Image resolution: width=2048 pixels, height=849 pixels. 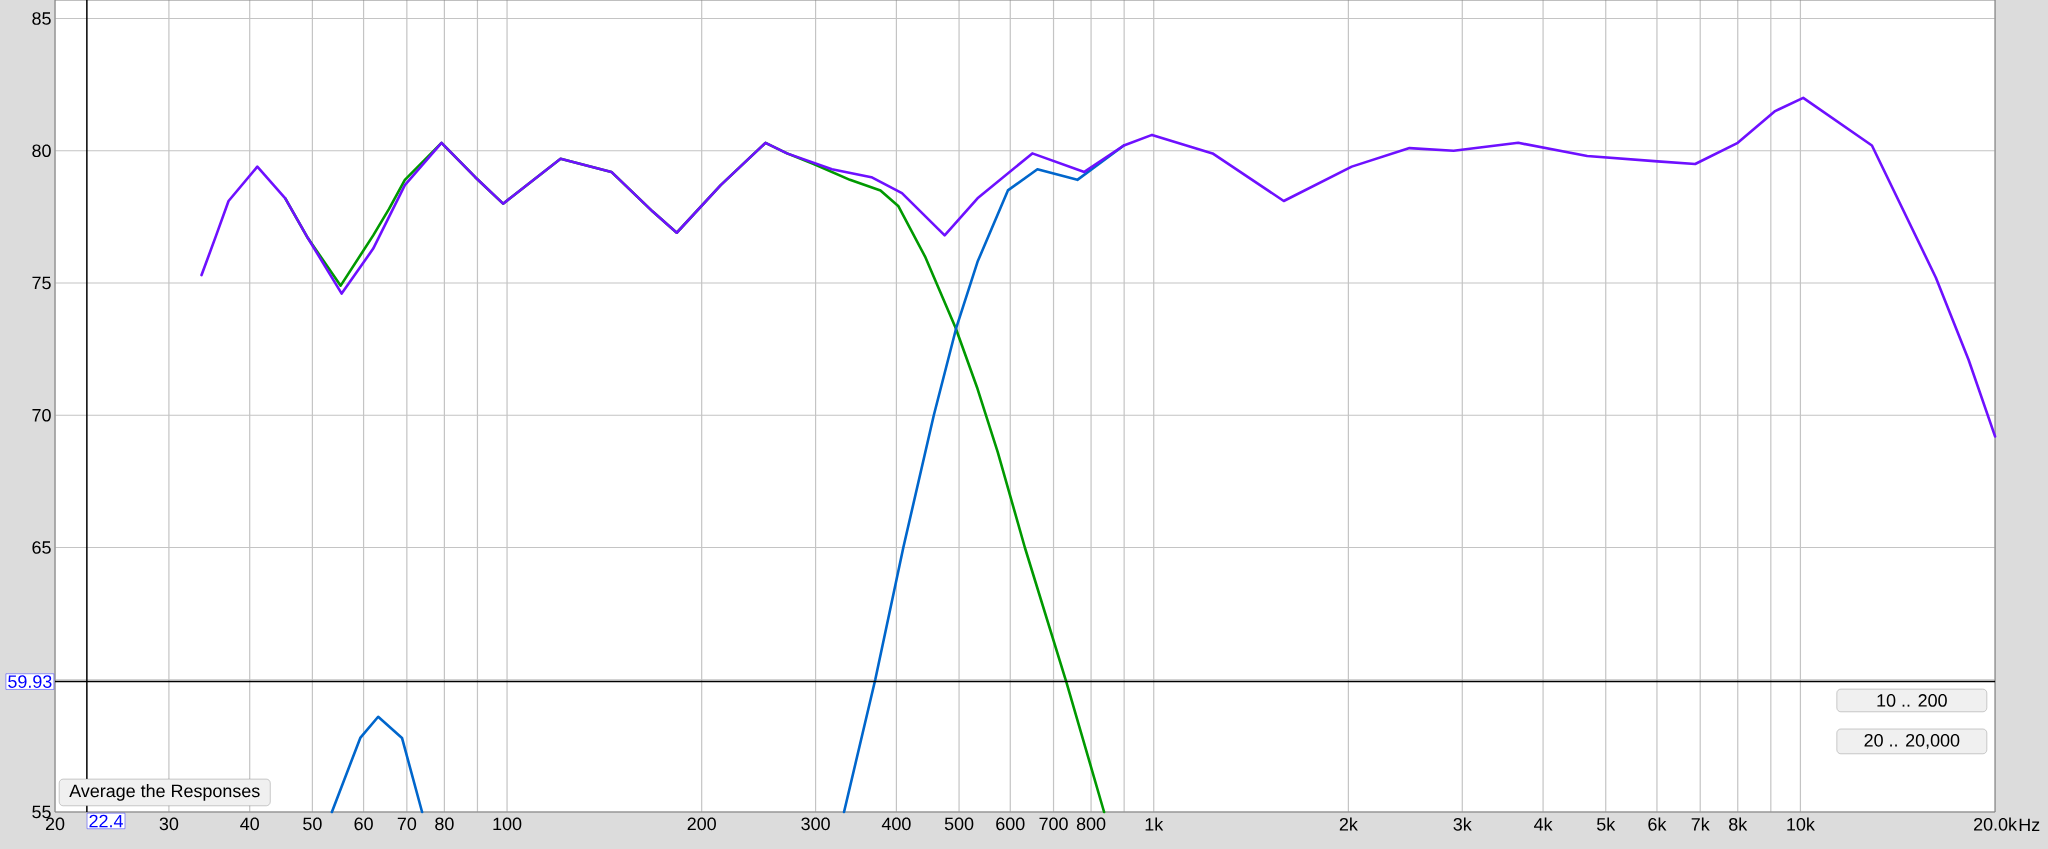 I want to click on annotation: Average the Responses, so click(x=164, y=792).